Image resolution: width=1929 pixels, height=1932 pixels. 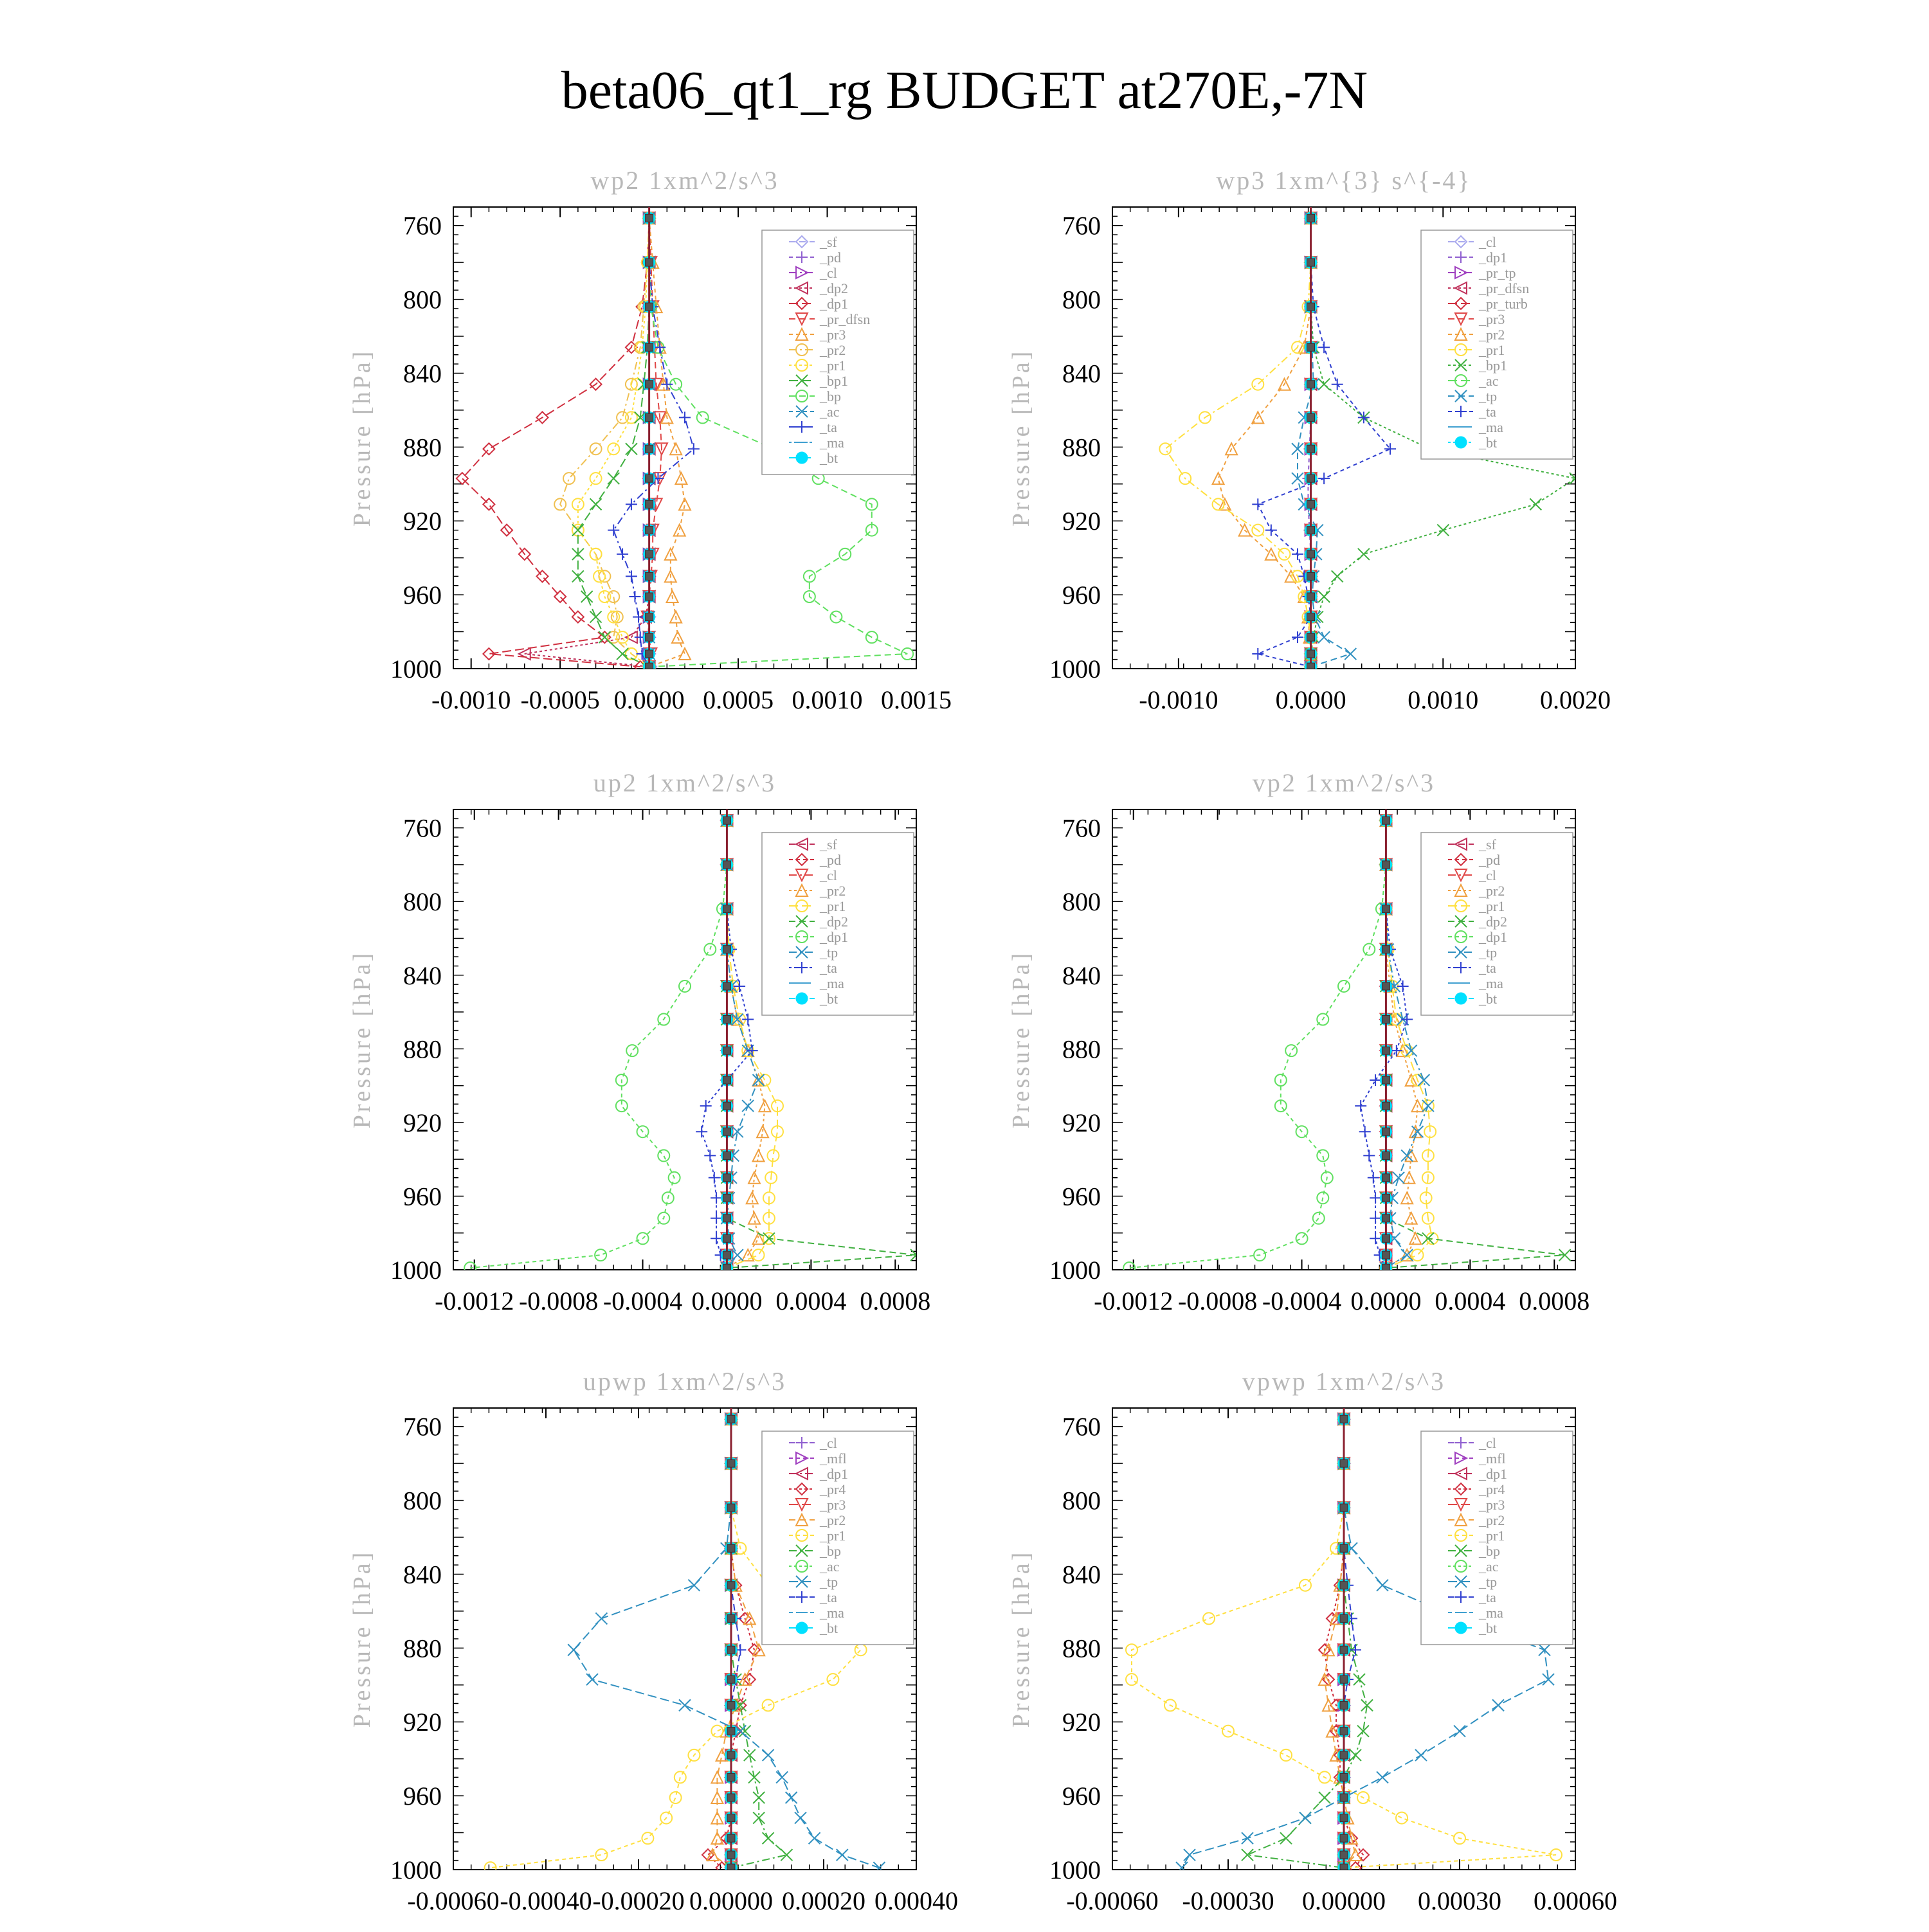 What do you see at coordinates (1497, 273) in the screenshot?
I see `legend-label: _pr_tp` at bounding box center [1497, 273].